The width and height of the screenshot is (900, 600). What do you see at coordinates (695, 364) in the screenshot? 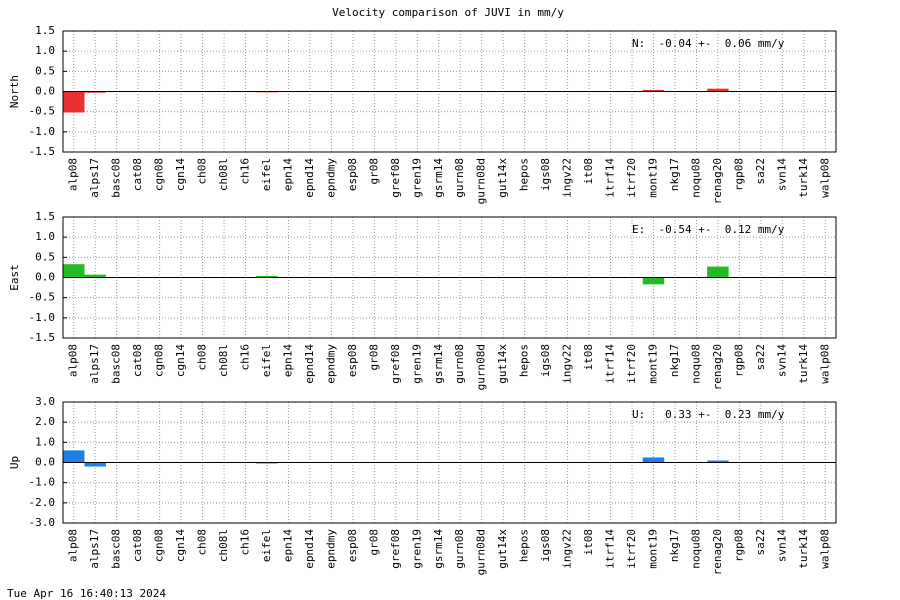
I see `x-tick-label: noqu08` at bounding box center [695, 364].